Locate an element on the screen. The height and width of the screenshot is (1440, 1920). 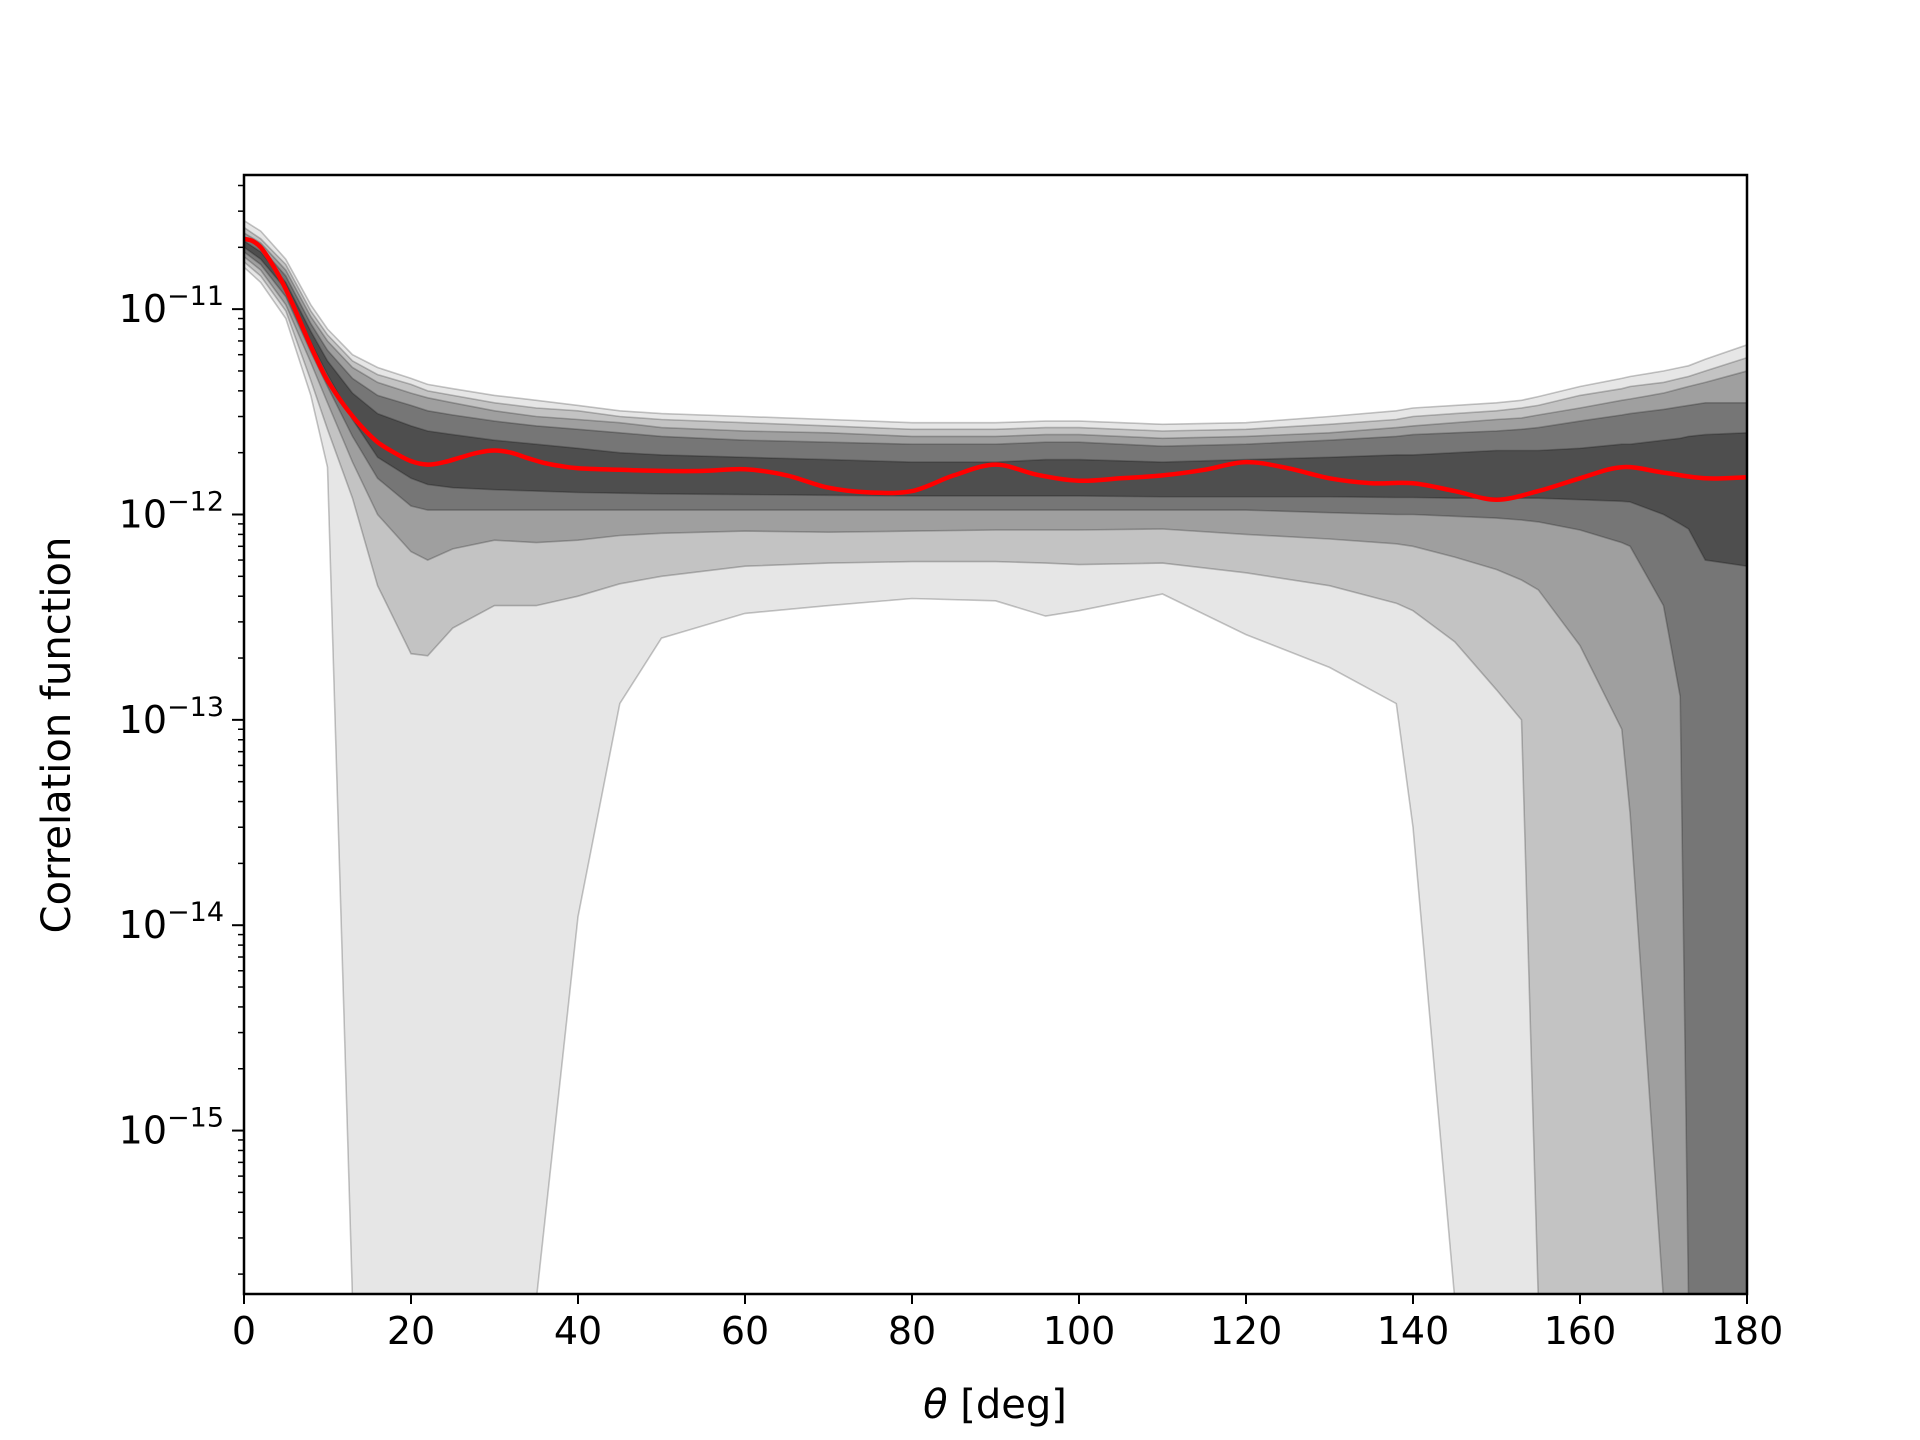
mean-line-group is located at coordinates (995, 369).